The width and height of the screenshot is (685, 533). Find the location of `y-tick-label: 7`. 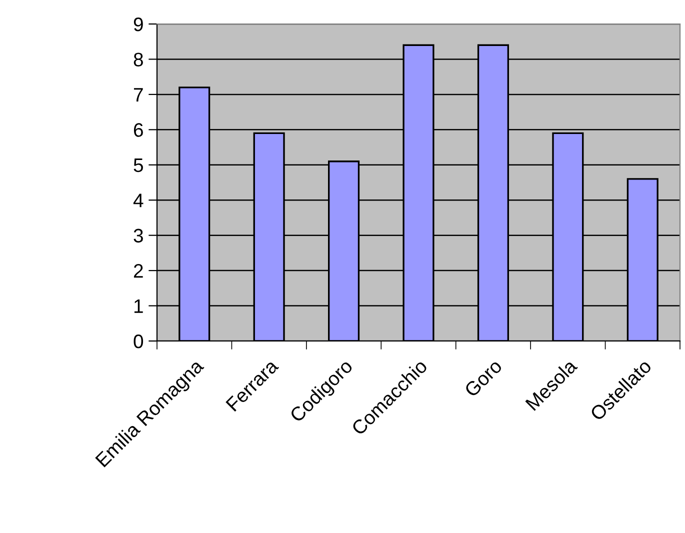

y-tick-label: 7 is located at coordinates (138, 95).